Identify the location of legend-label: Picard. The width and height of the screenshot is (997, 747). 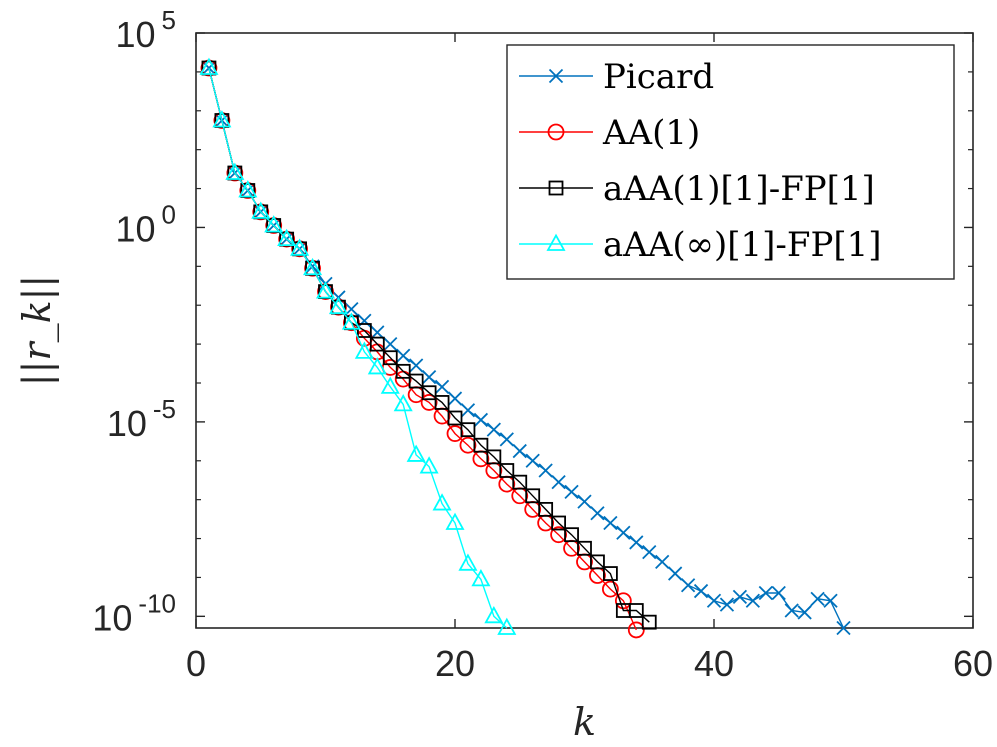
(658, 77).